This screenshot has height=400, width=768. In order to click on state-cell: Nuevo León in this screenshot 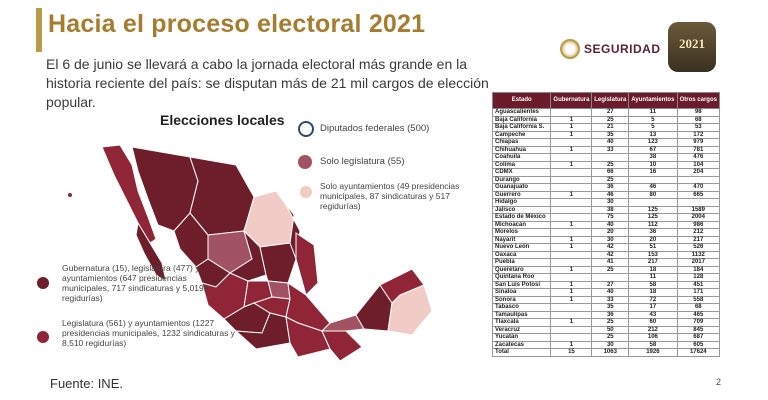, I will do `click(521, 247)`.